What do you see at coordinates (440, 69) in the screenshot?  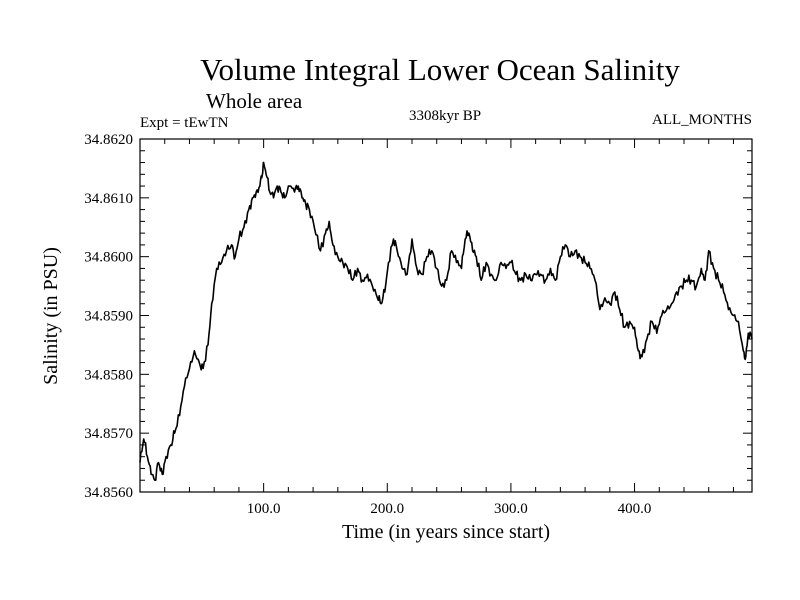 I see `chart-title: Volume Integral Lower Ocean Salinity` at bounding box center [440, 69].